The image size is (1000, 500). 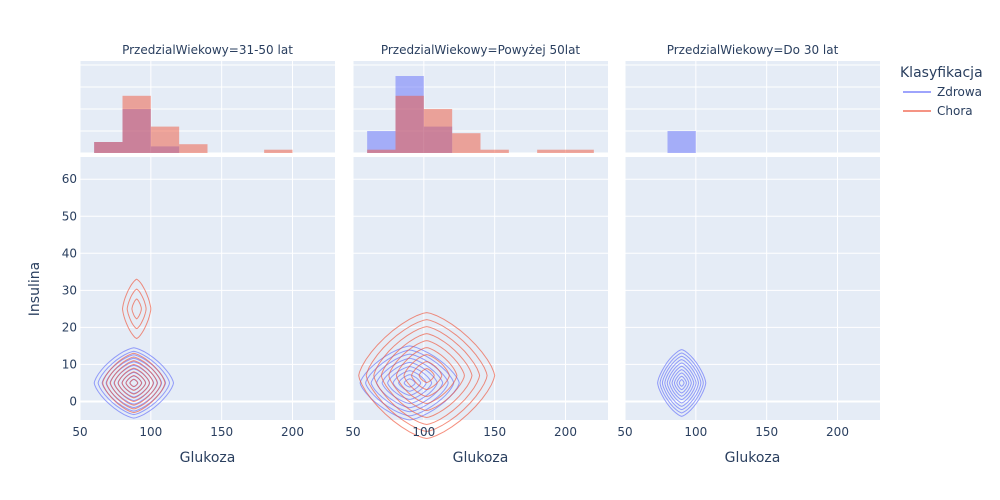 What do you see at coordinates (753, 50) in the screenshot?
I see `facet-title: PrzedzialWiekowy=Do 30 lat` at bounding box center [753, 50].